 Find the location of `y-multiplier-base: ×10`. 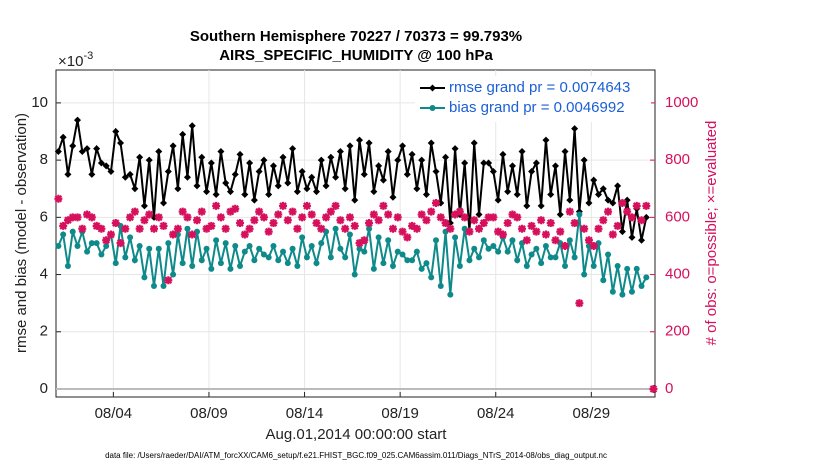

y-multiplier-base: ×10 is located at coordinates (70, 61).